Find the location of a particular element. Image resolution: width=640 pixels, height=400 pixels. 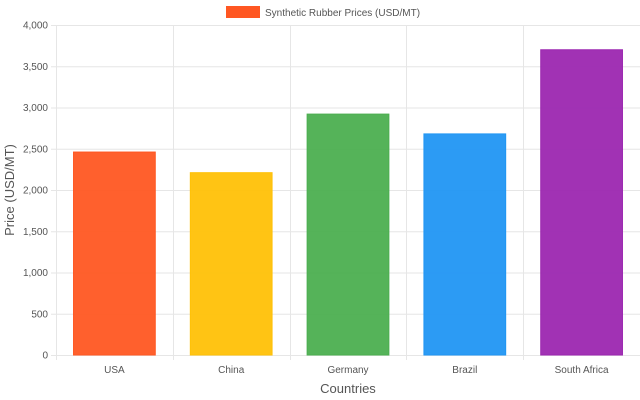

x-tick-label: China is located at coordinates (231, 370).